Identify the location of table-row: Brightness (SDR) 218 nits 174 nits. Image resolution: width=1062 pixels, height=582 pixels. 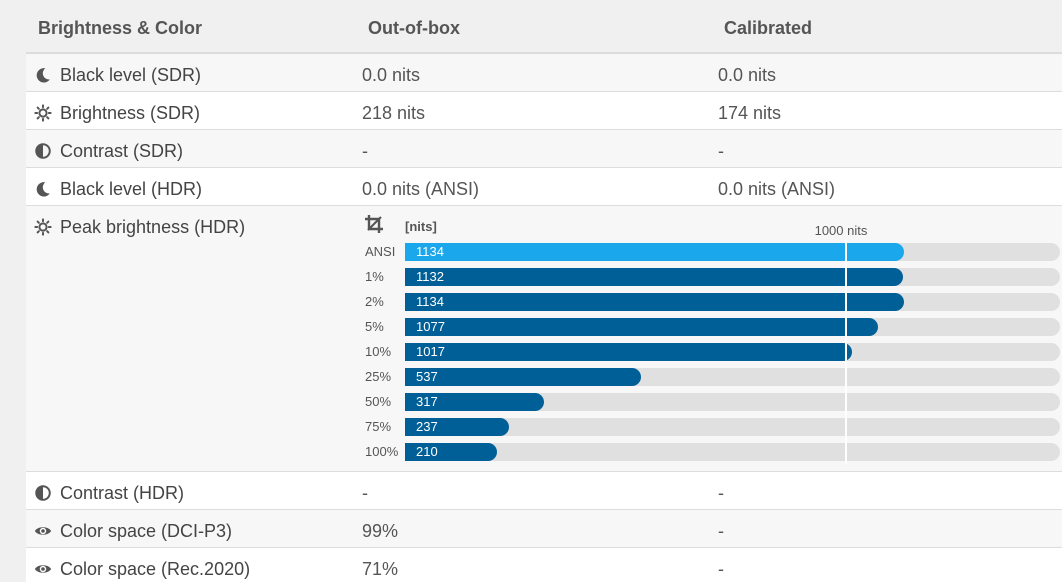
(544, 111).